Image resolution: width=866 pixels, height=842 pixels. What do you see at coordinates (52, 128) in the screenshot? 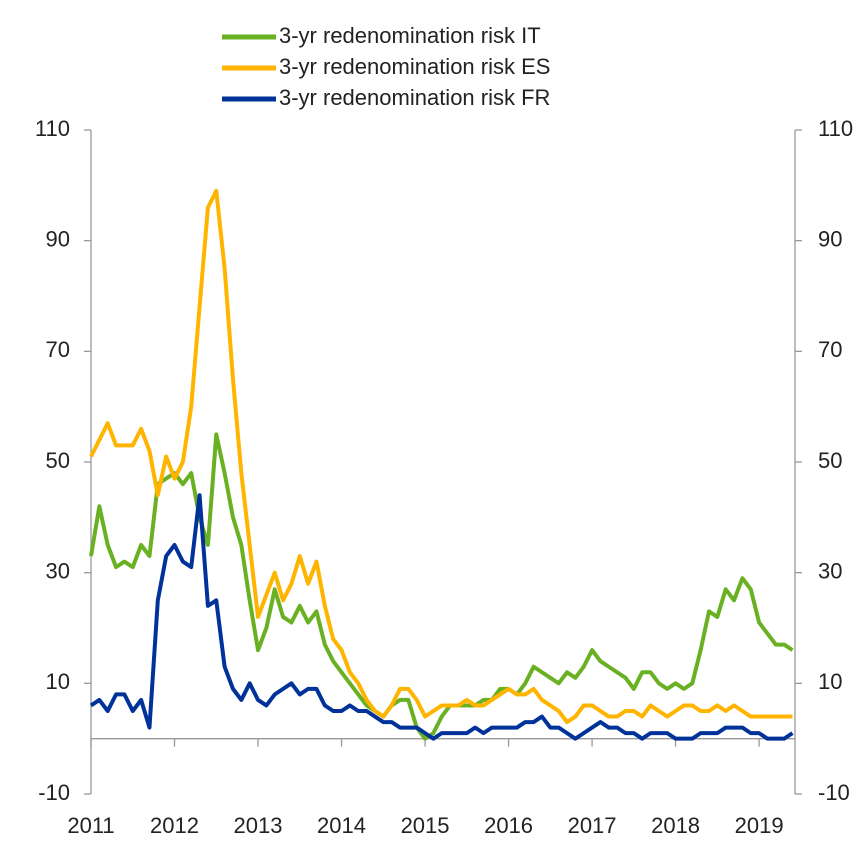
I see `y-tick-label: 110` at bounding box center [52, 128].